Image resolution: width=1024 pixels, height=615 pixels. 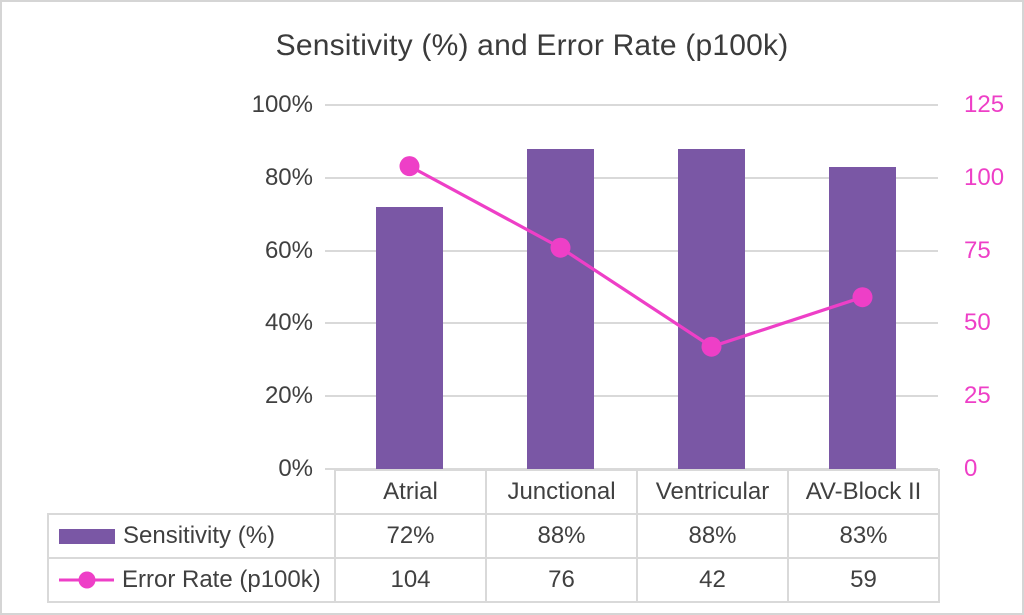 What do you see at coordinates (288, 177) in the screenshot?
I see `left-axis-tick-label: 80%` at bounding box center [288, 177].